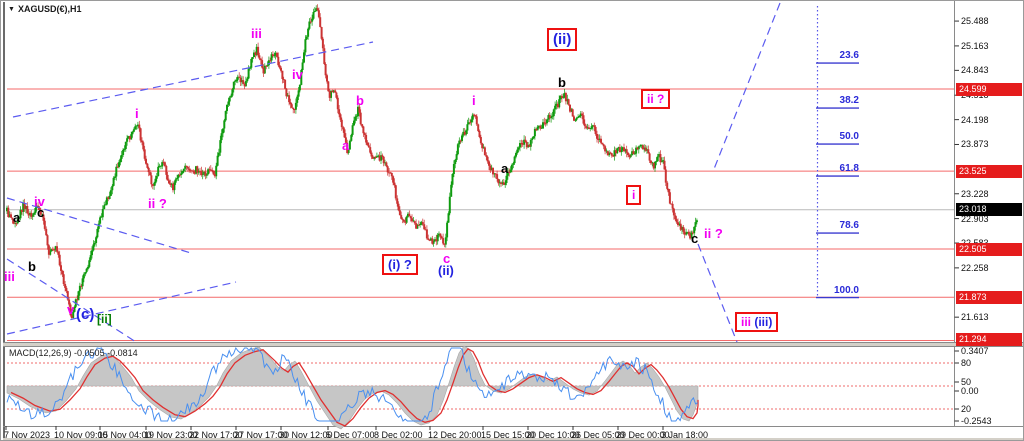  Describe the element at coordinates (27, 435) in the screenshot. I see `time-axis-label: 7 Nov 2023` at that location.